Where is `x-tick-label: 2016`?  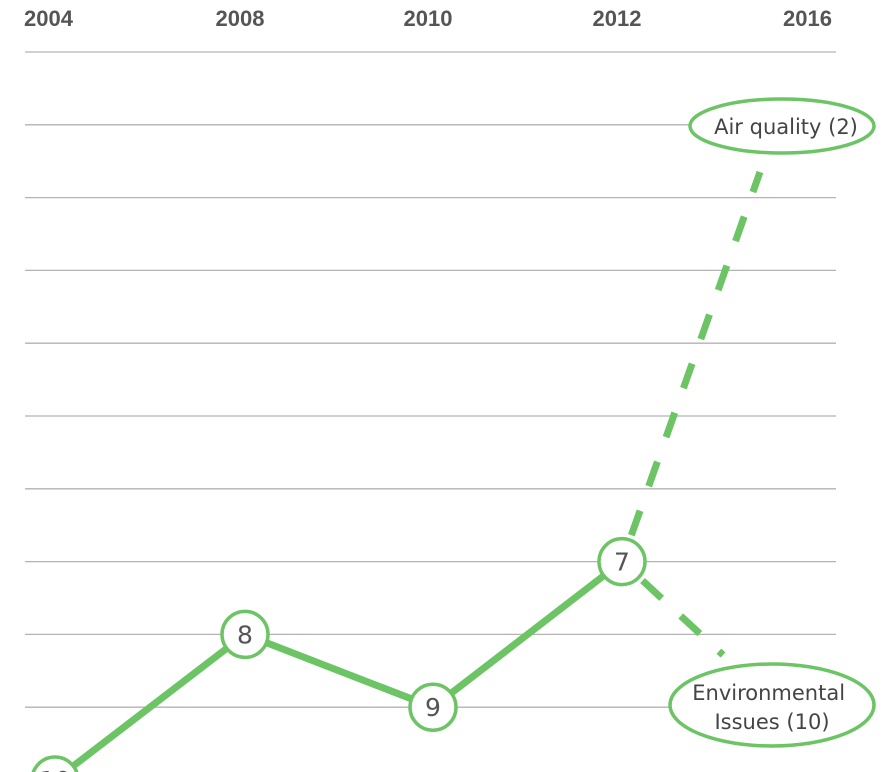
x-tick-label: 2016 is located at coordinates (807, 18).